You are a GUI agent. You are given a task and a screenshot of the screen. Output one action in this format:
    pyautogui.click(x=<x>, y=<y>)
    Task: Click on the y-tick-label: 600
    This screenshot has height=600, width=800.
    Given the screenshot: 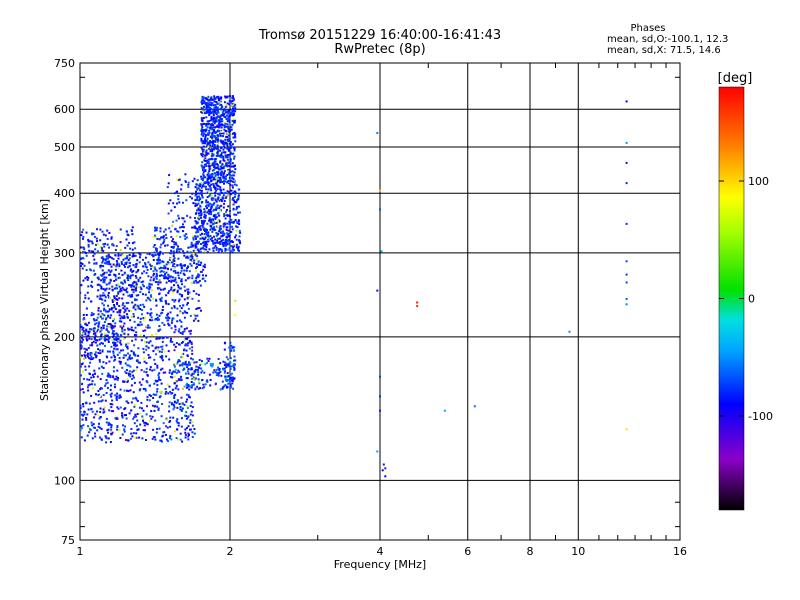 What is the action you would take?
    pyautogui.click(x=64, y=109)
    